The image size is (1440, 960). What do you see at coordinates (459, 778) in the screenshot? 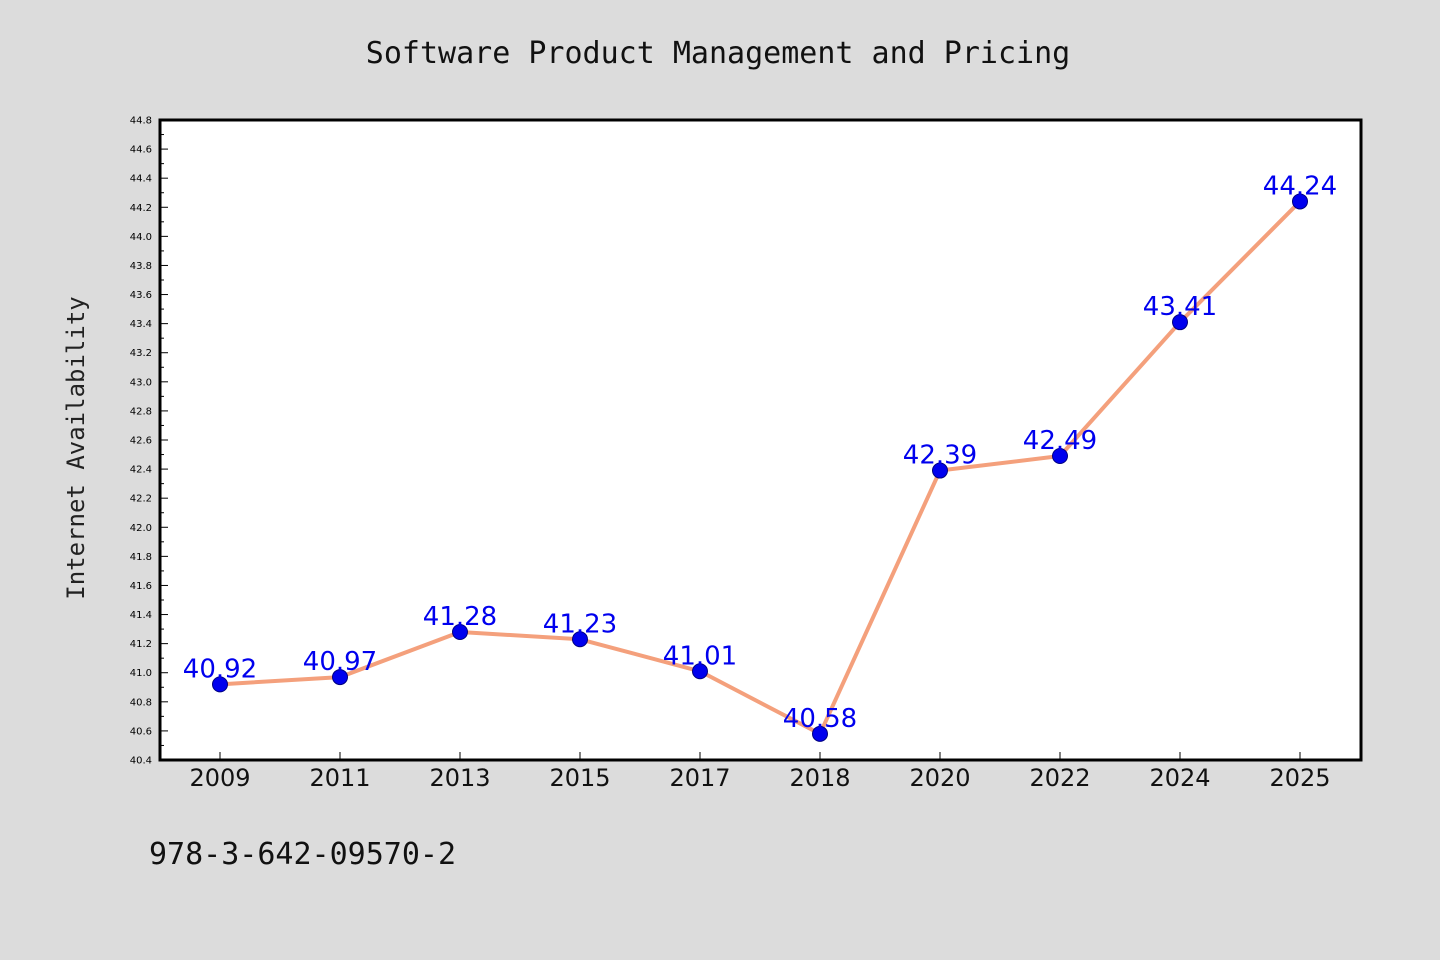
I see `x-tick-label: 2013` at bounding box center [459, 778].